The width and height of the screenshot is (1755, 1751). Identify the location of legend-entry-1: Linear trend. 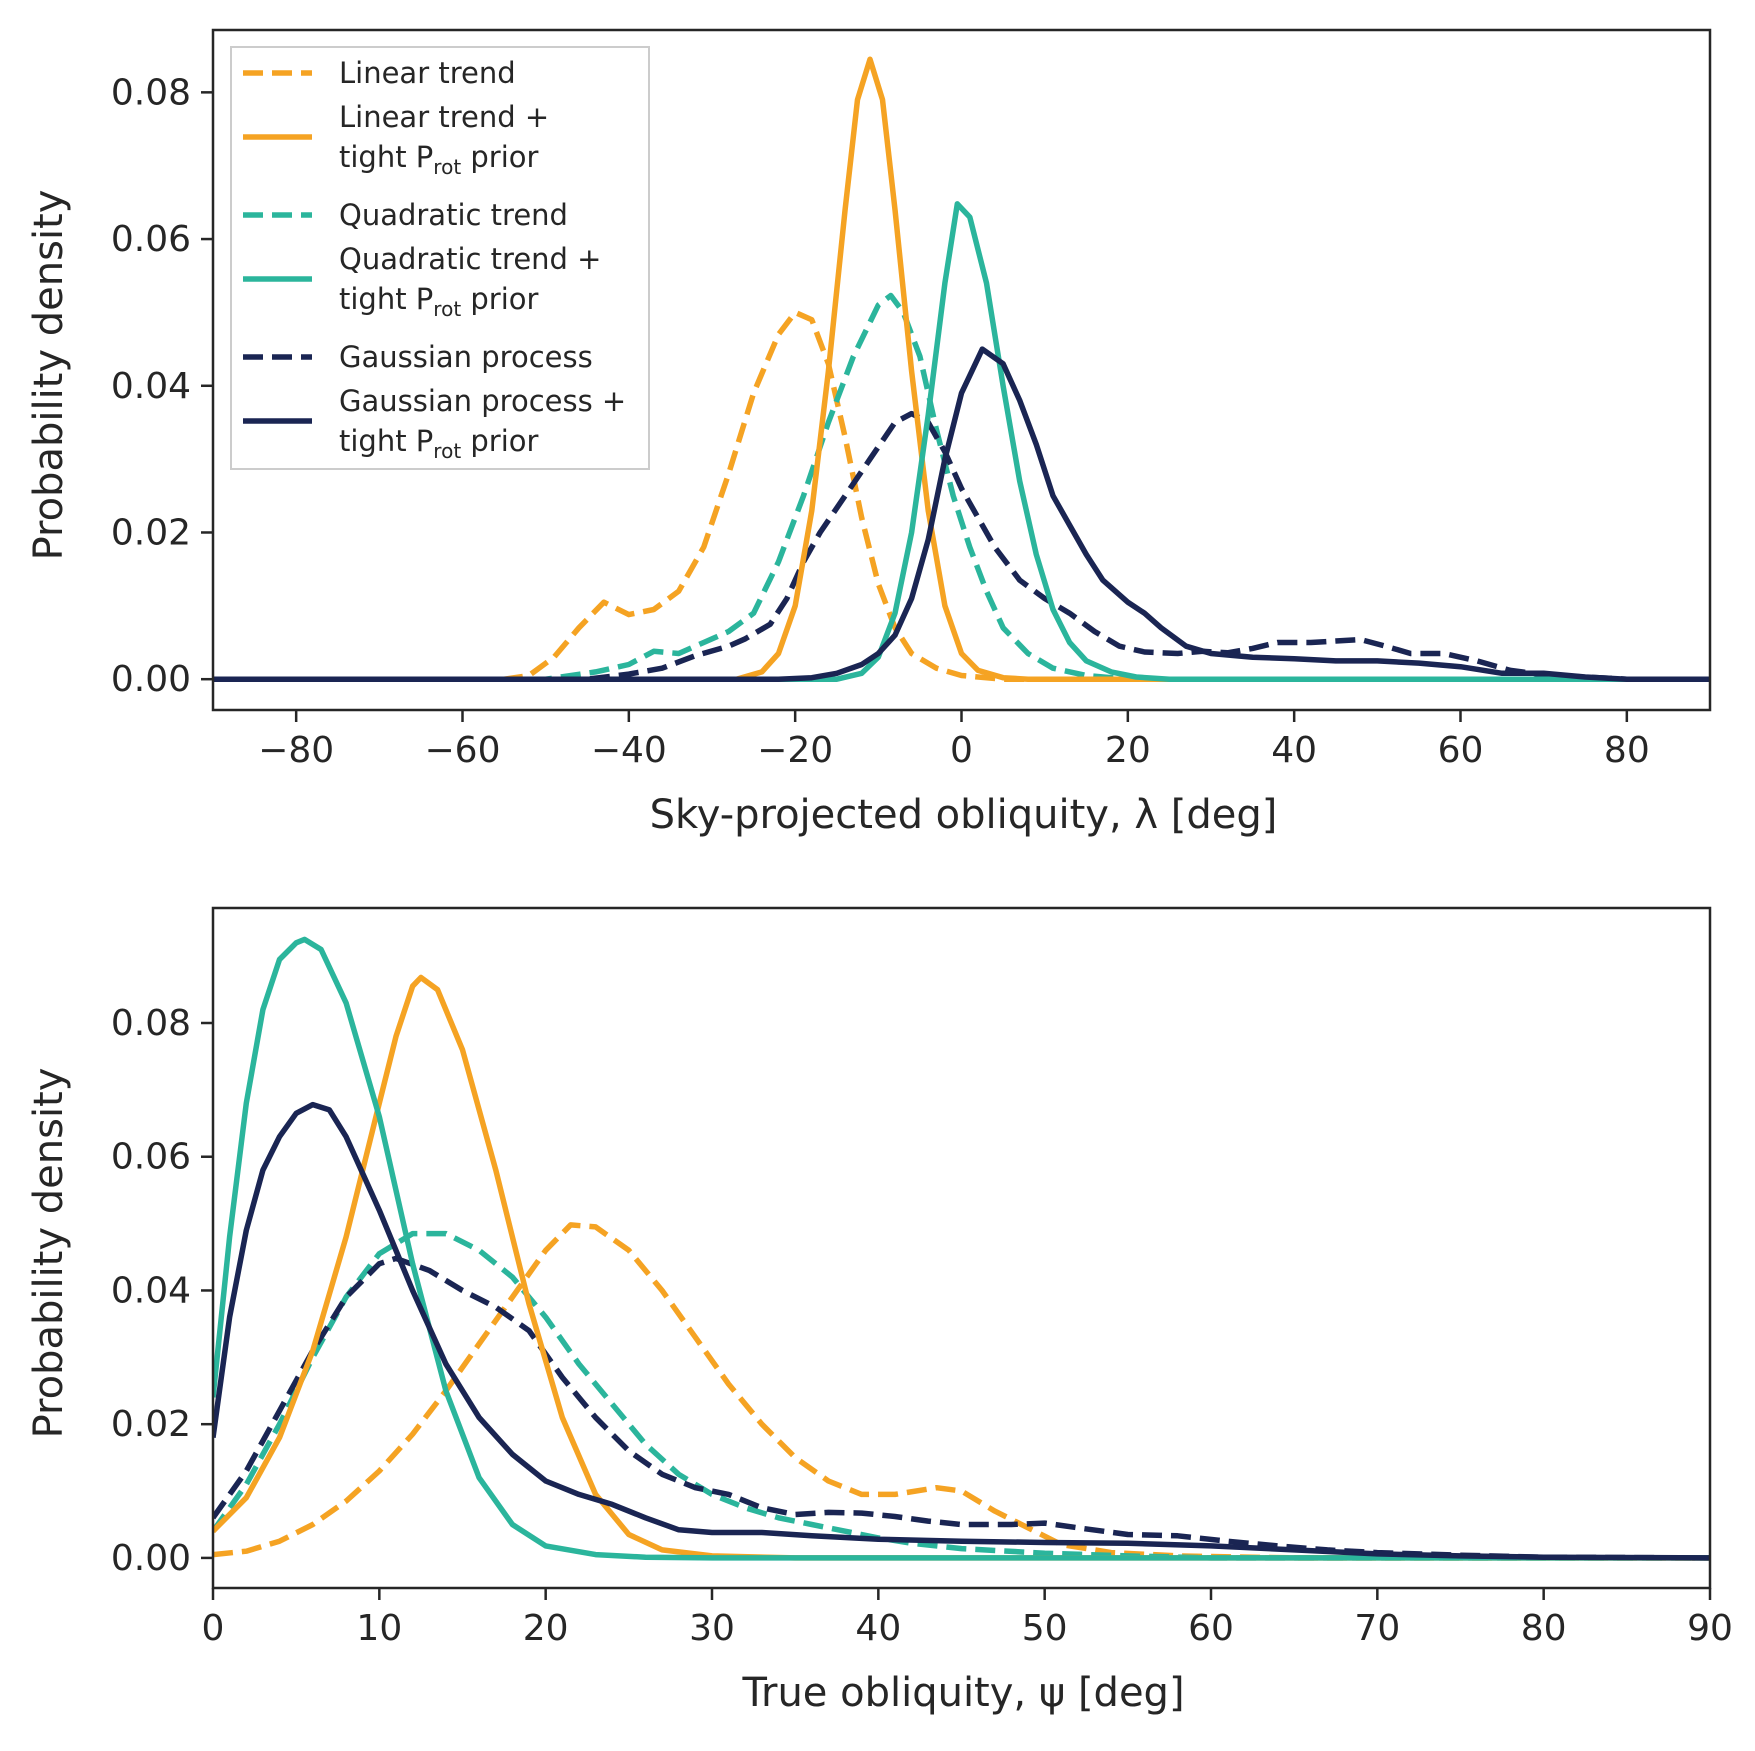
(379, 73).